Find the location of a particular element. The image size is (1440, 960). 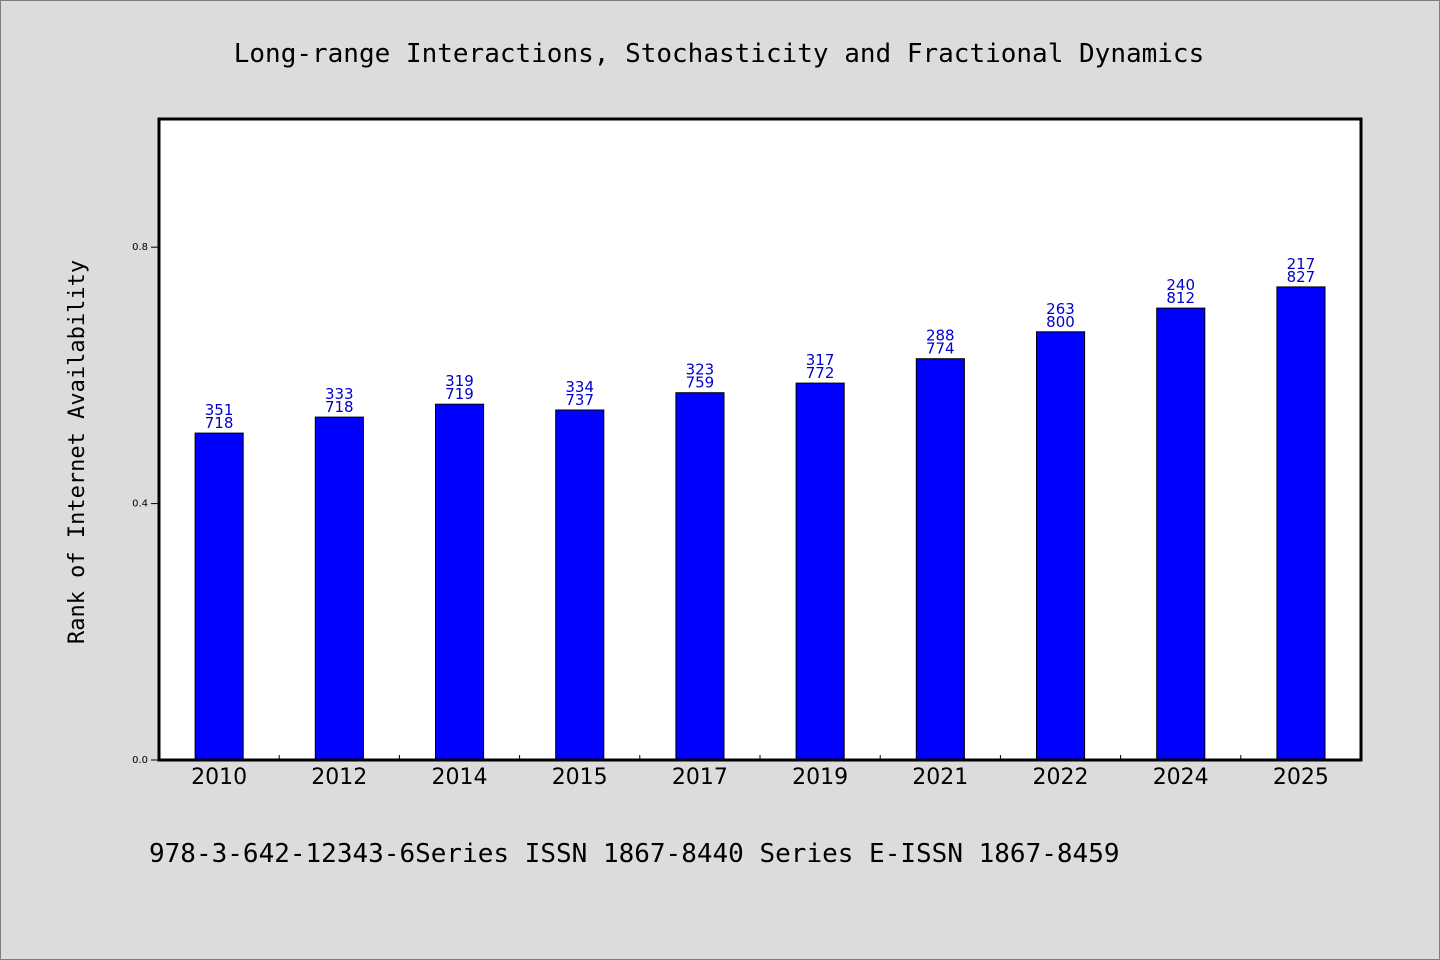

data-label-bottom-2024: 812 is located at coordinates (1180, 298).